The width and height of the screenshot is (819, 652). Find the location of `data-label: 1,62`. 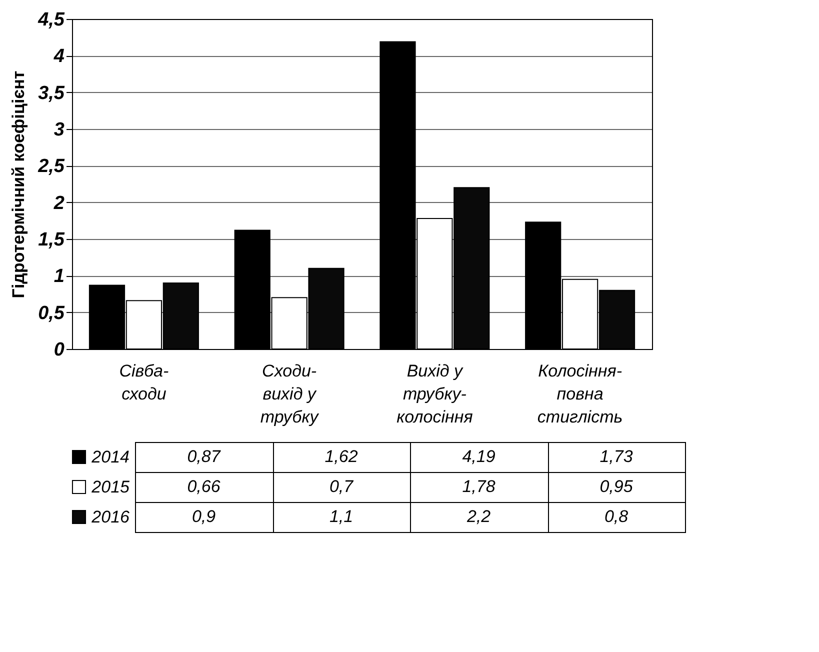

data-label: 1,62 is located at coordinates (341, 456).